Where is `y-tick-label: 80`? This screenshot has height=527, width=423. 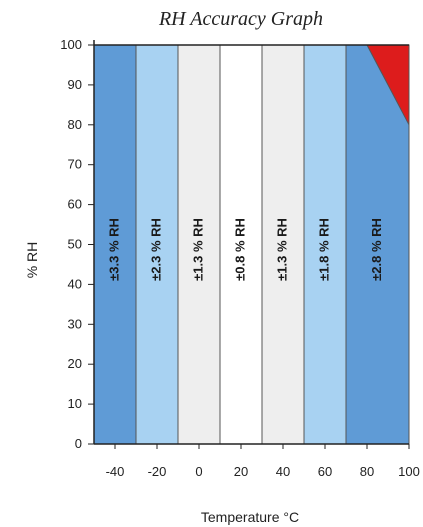
y-tick-label: 80 is located at coordinates (75, 124).